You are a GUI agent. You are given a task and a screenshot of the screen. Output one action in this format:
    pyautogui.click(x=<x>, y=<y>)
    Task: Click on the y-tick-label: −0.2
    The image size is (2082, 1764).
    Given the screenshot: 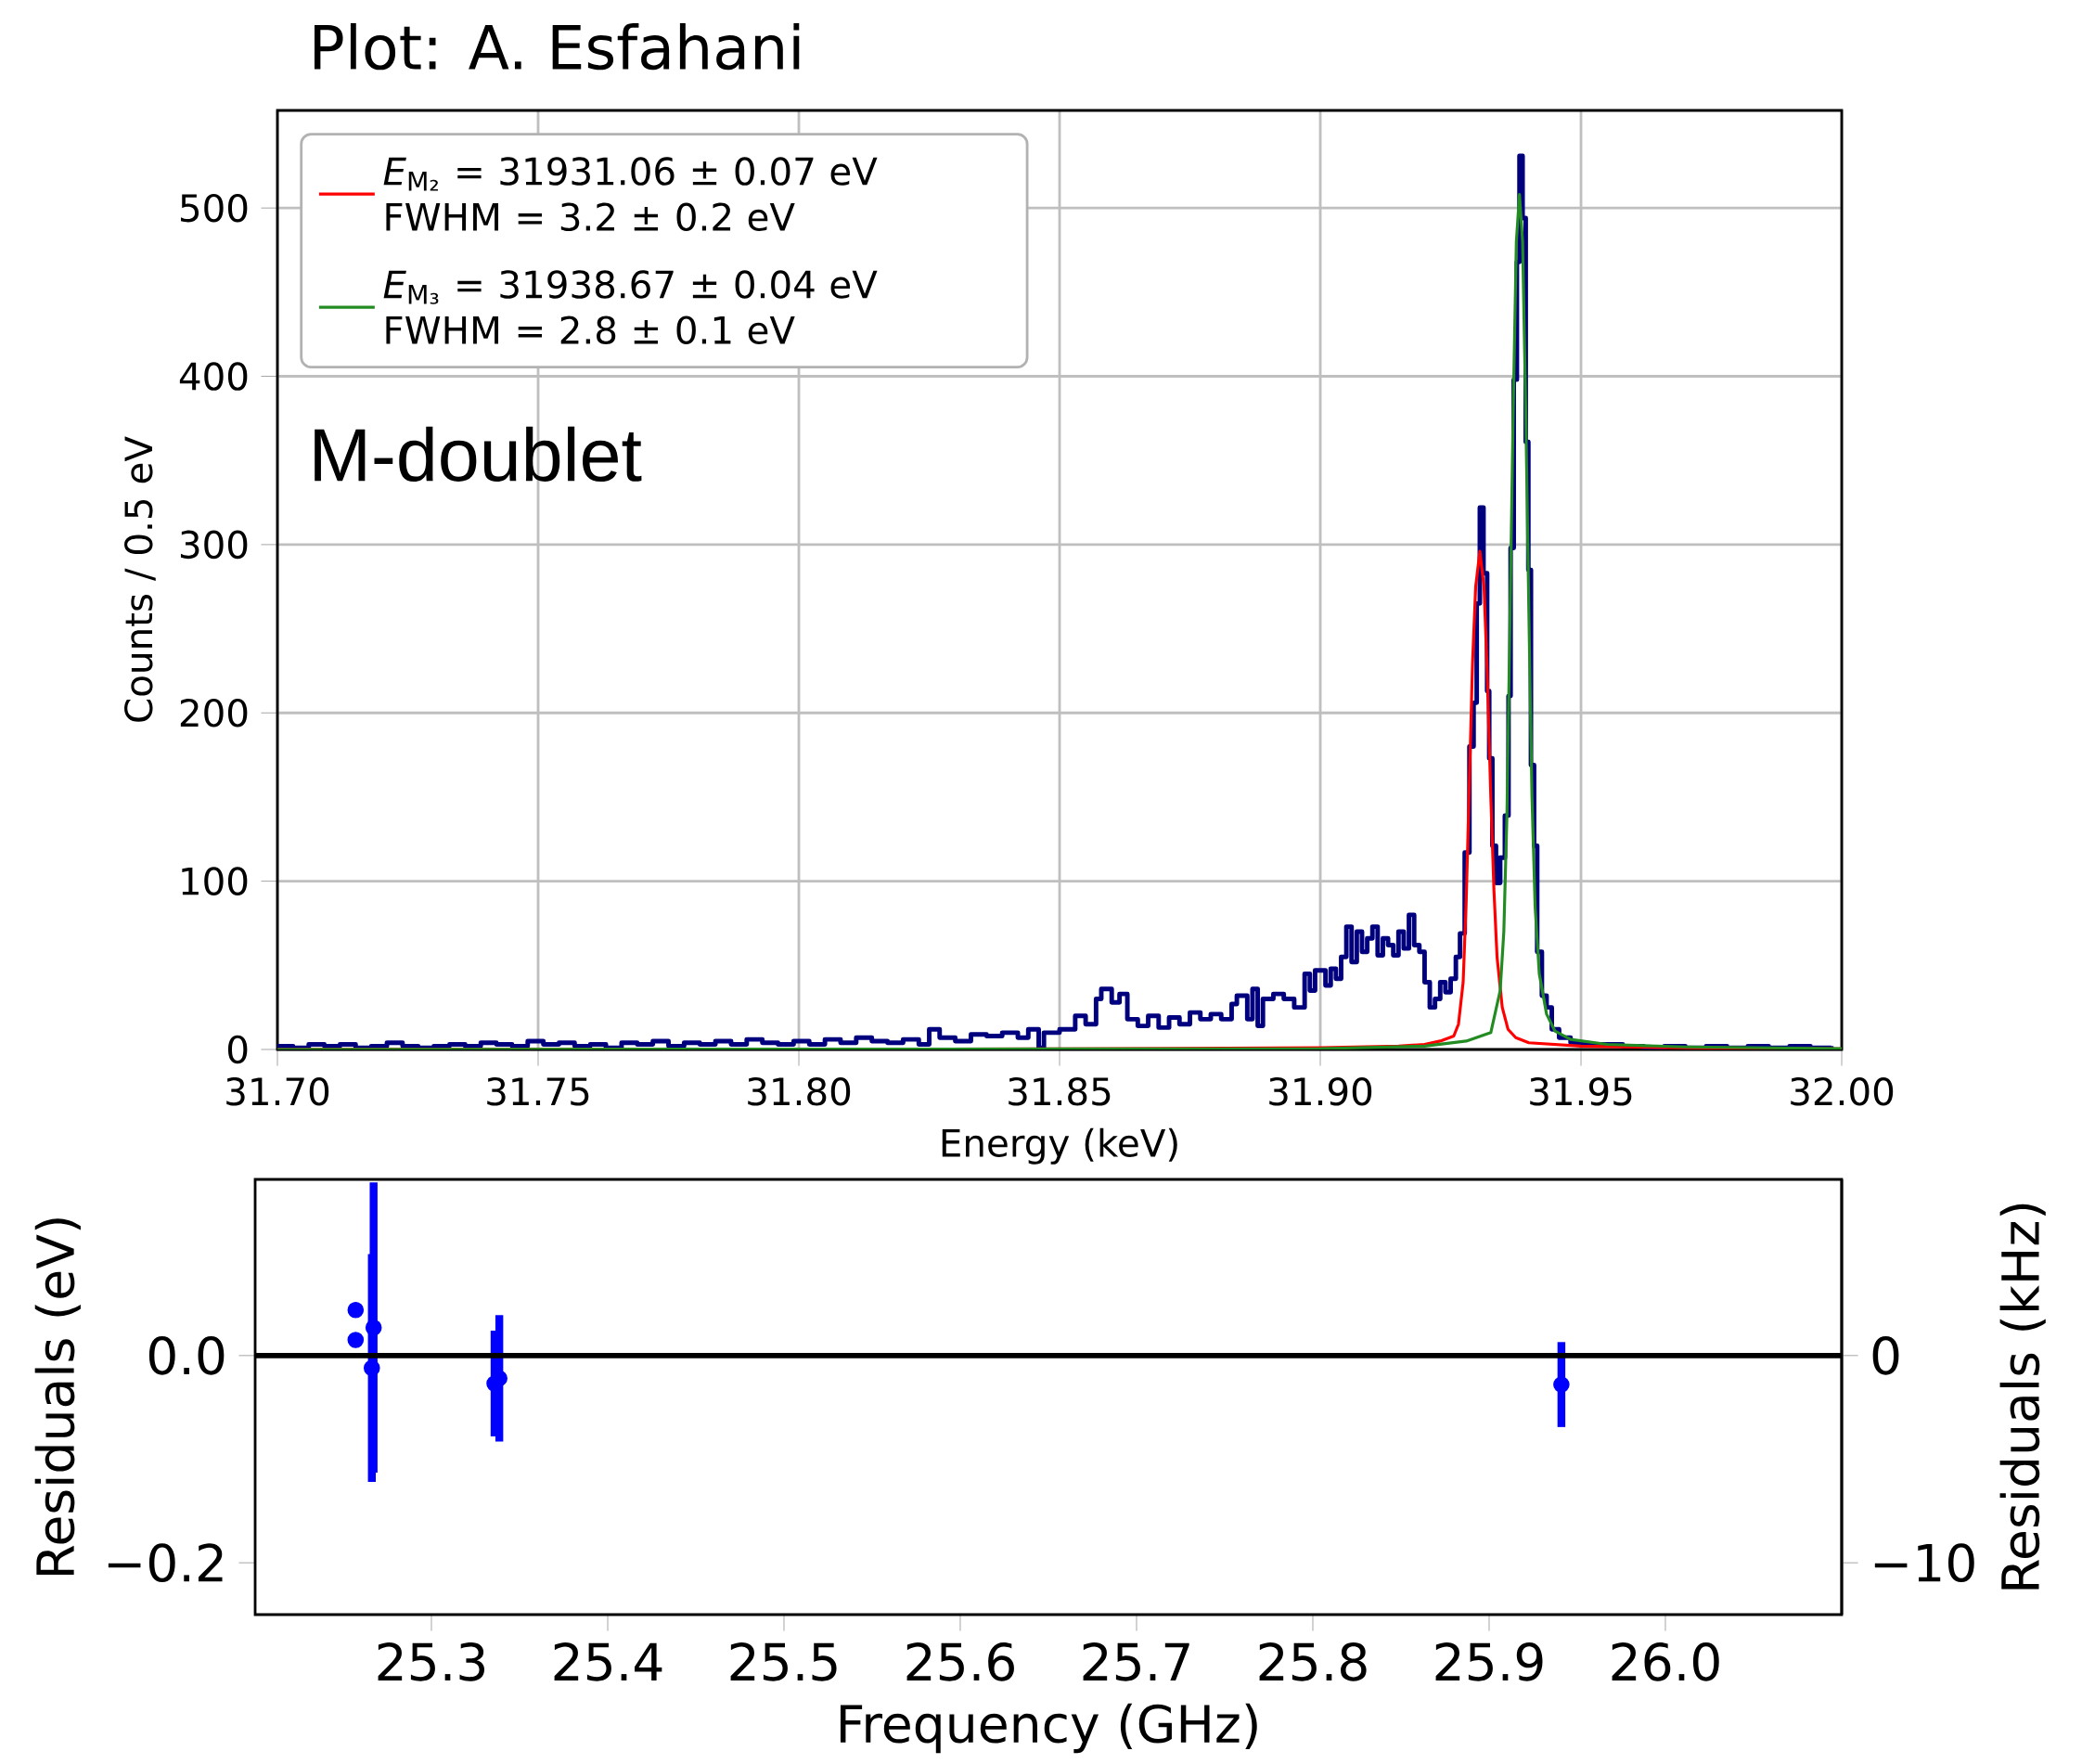 What is the action you would take?
    pyautogui.click(x=166, y=1563)
    